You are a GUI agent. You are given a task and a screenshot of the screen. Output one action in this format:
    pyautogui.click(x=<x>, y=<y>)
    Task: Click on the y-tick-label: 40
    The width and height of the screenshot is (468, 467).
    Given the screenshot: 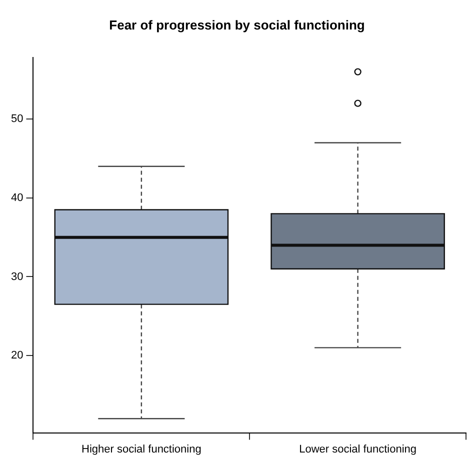 What is the action you would take?
    pyautogui.click(x=17, y=198)
    